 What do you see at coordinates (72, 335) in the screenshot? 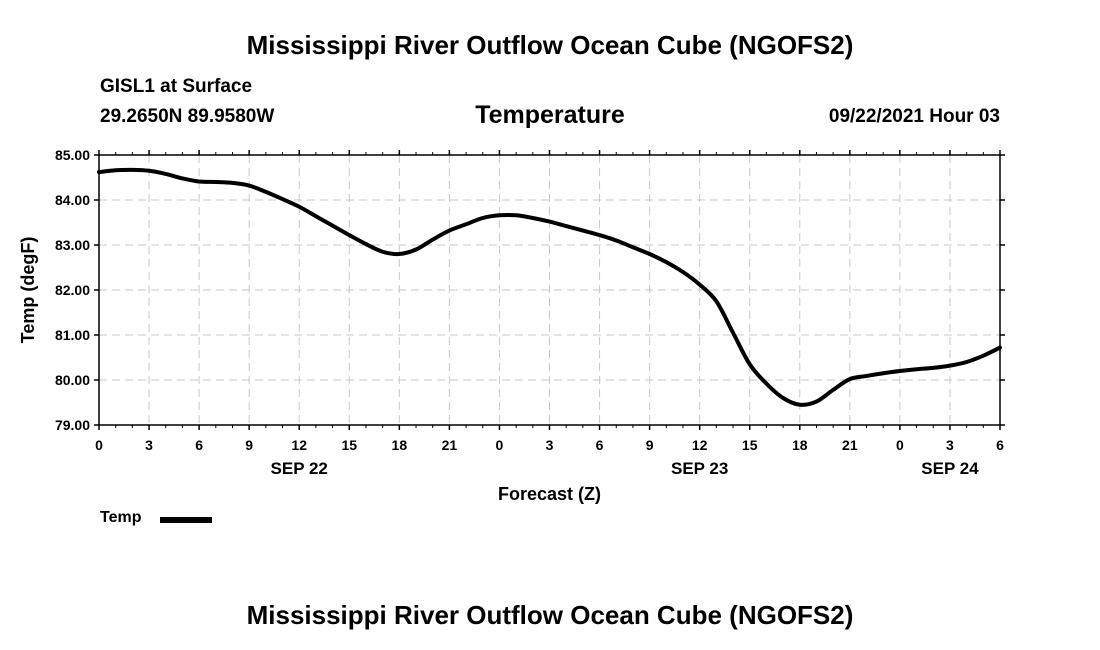
I see `y-tick-label: 81.00` at bounding box center [72, 335].